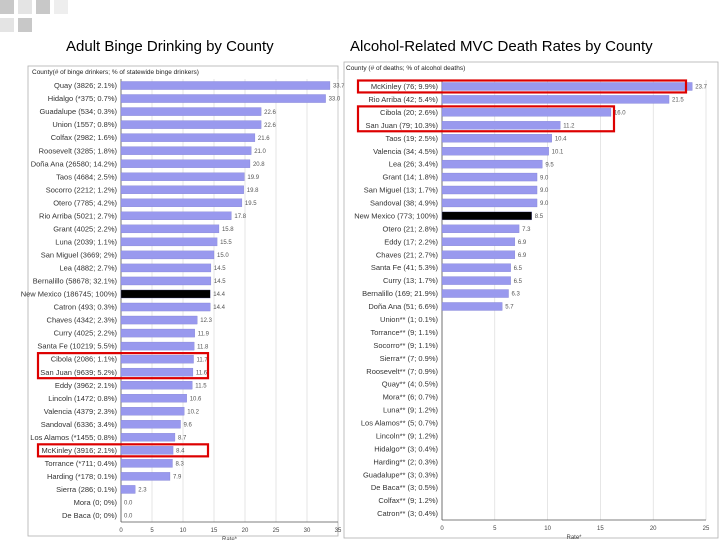 This screenshot has height=540, width=720. Describe the element at coordinates (90, 515) in the screenshot. I see `binge-category-label-33: De Baca (0; 0%)` at that location.